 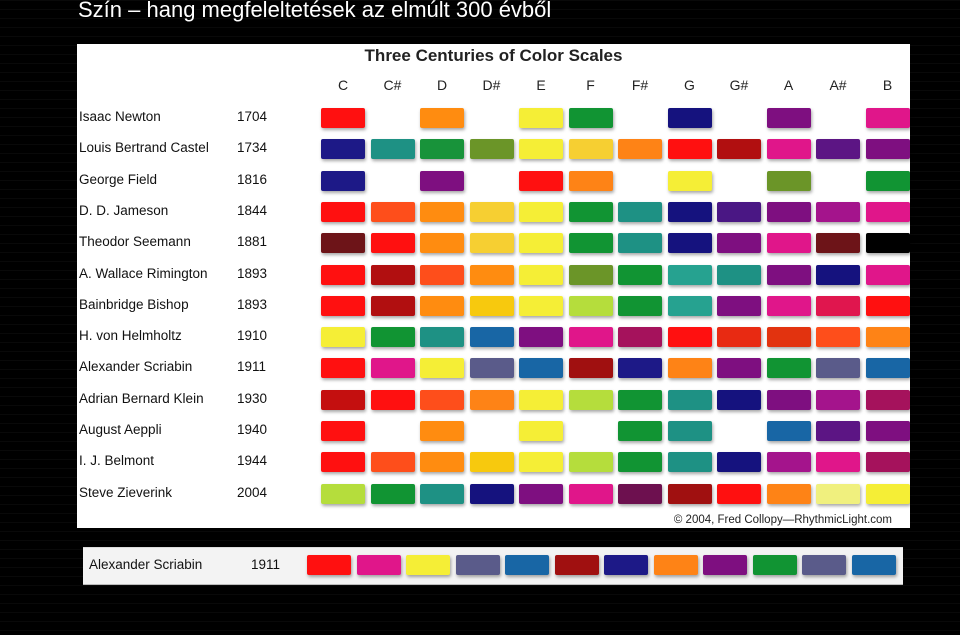 What do you see at coordinates (392, 85) in the screenshot?
I see `note-header: C#` at bounding box center [392, 85].